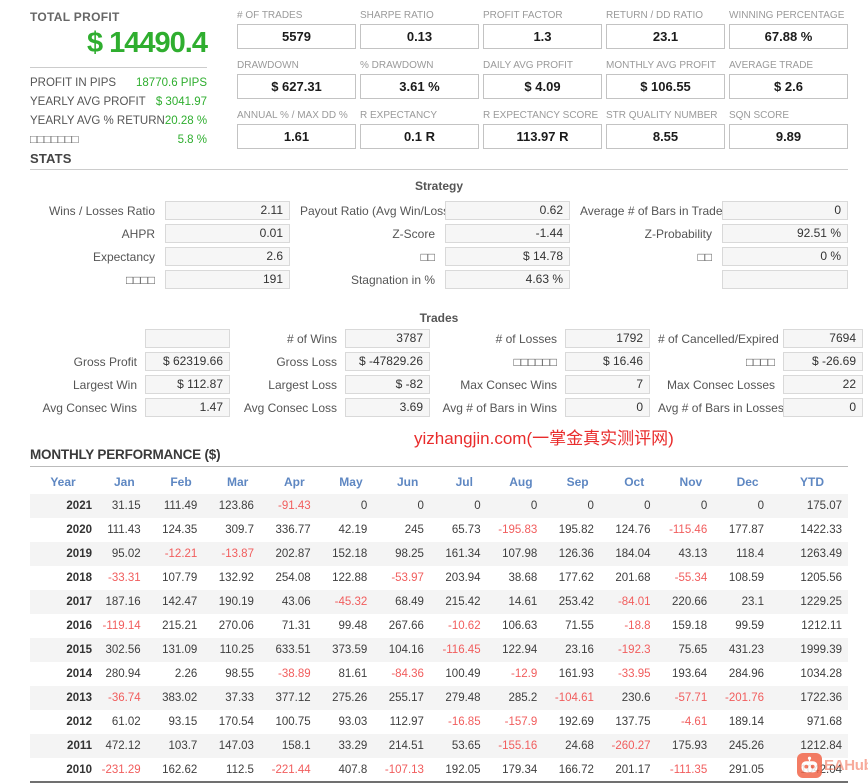 Image resolution: width=868 pixels, height=783 pixels. What do you see at coordinates (821, 554) in the screenshot?
I see `monthly-cell: 1263.49` at bounding box center [821, 554].